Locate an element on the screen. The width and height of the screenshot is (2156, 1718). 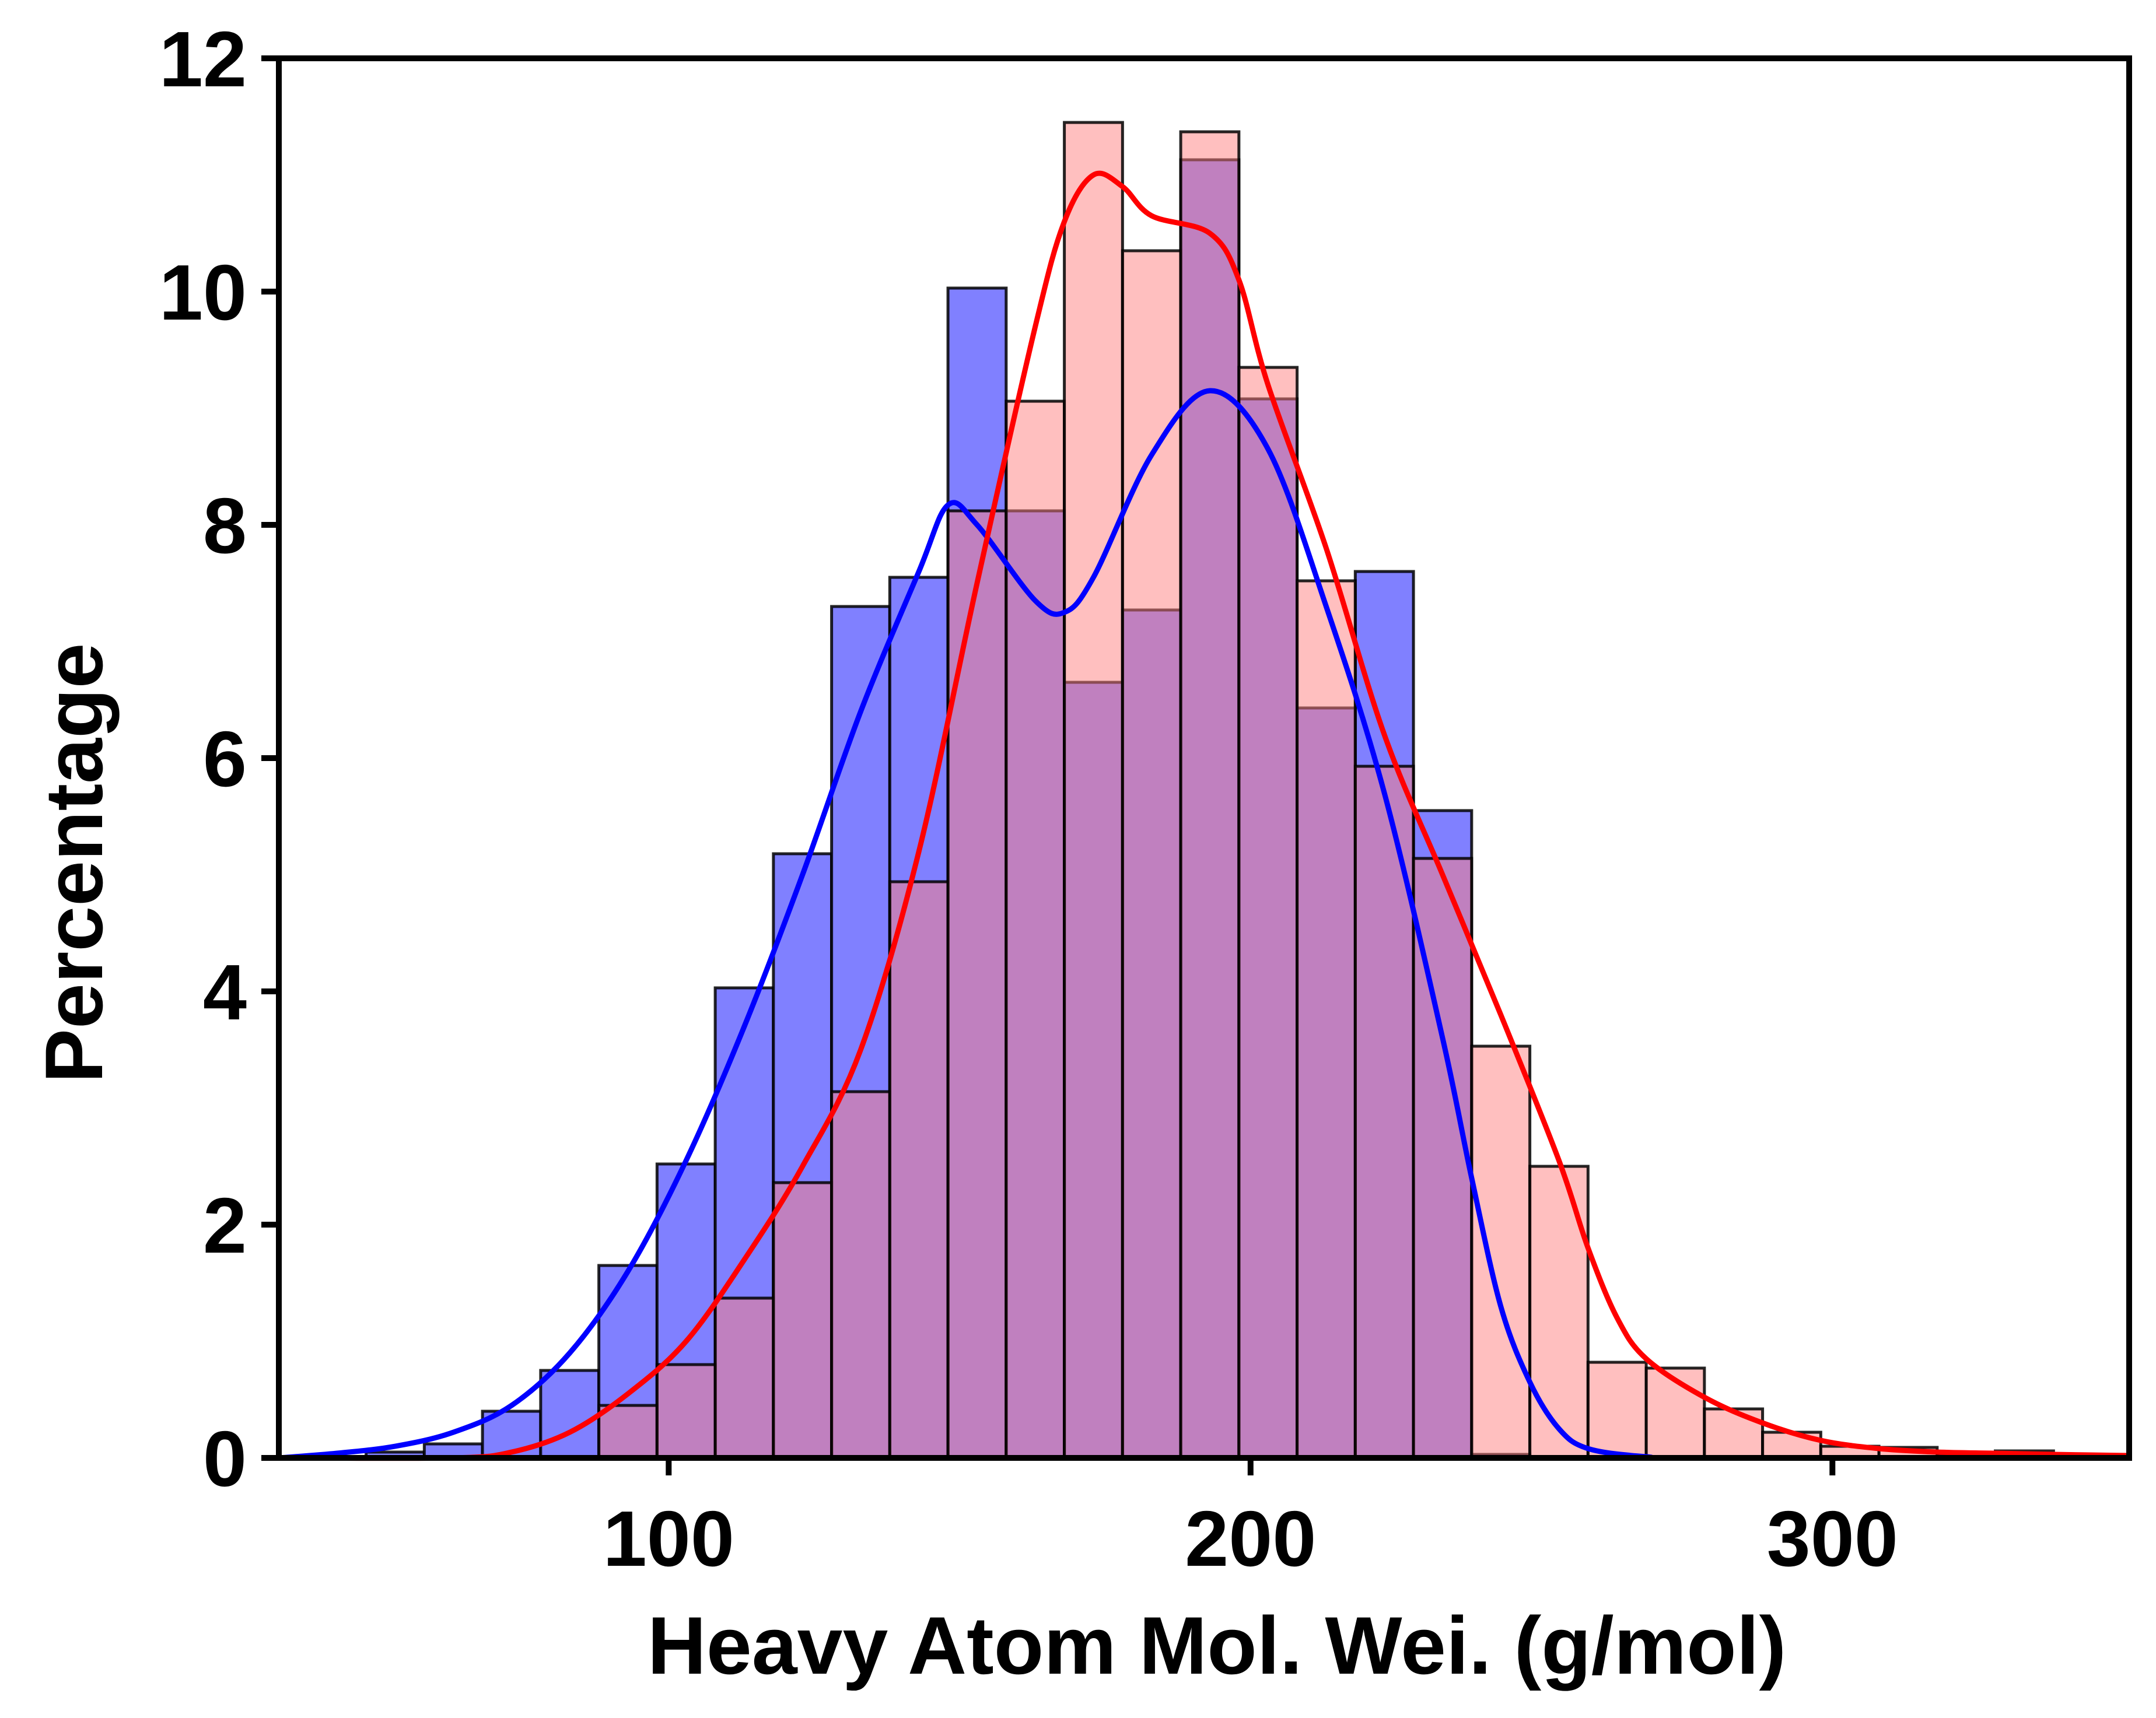
x-tick-label: 200 is located at coordinates (1251, 1539).